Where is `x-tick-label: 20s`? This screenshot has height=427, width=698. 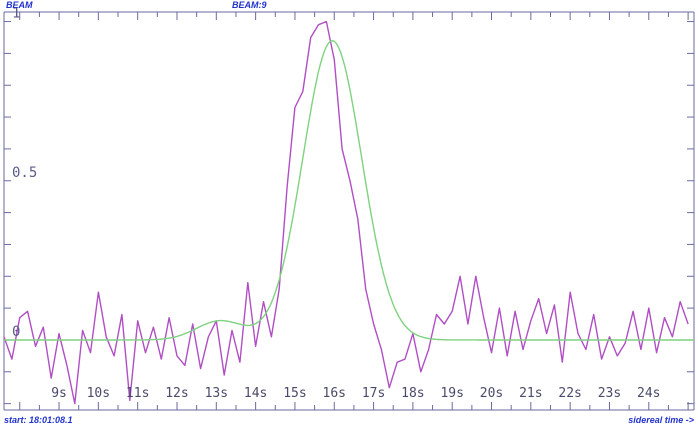
x-tick-label: 20s is located at coordinates (491, 393).